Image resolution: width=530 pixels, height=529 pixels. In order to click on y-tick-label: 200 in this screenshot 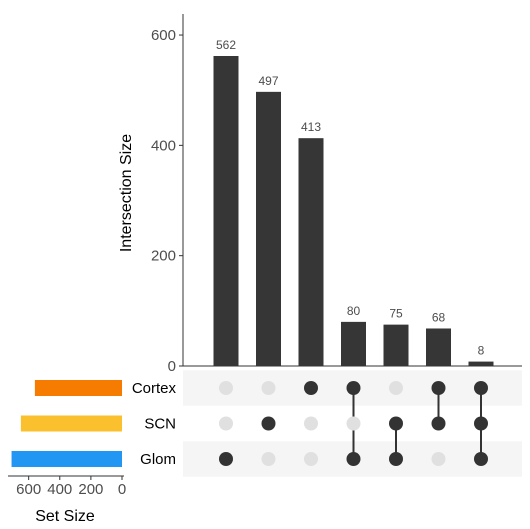, I will do `click(163, 256)`.